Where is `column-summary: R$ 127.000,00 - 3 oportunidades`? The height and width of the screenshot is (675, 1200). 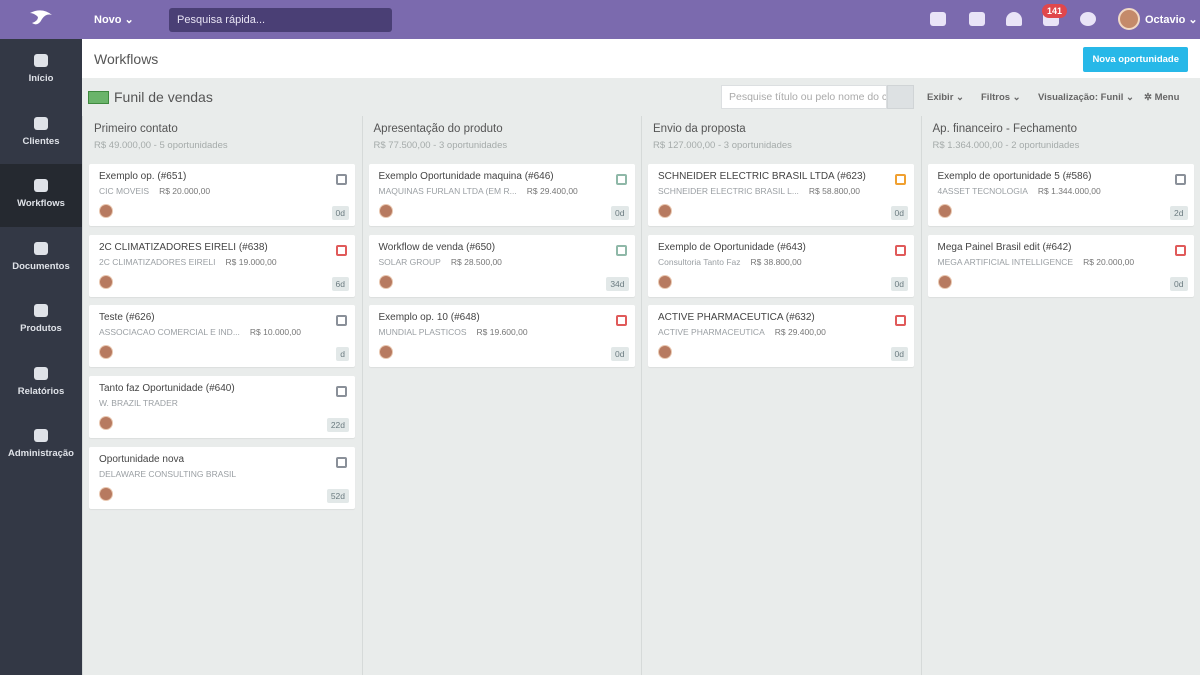 column-summary: R$ 127.000,00 - 3 oportunidades is located at coordinates (722, 145).